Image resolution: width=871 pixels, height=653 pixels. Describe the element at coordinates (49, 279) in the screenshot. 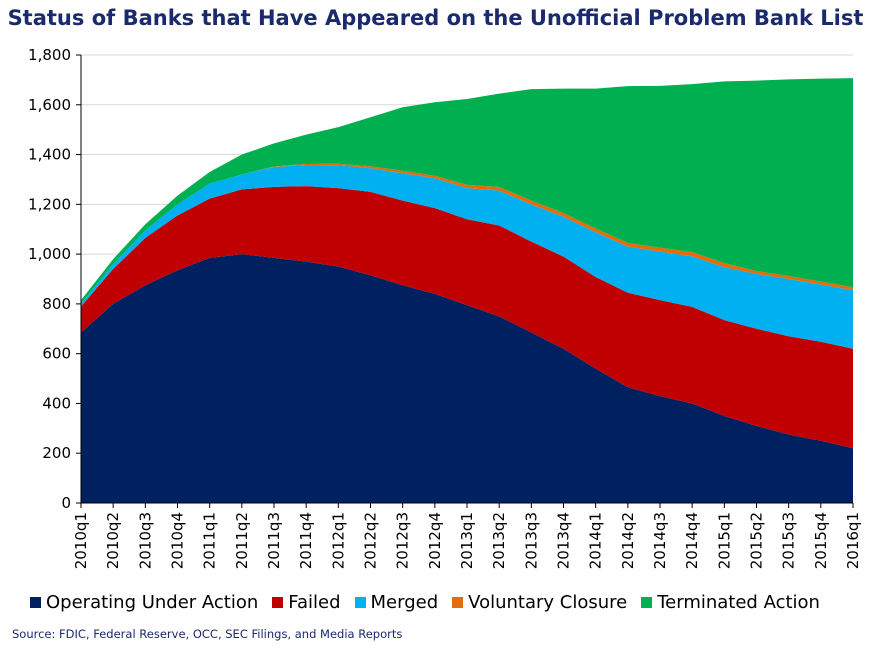

I see `y-axis-tick-labels: 0 200 400 600 800 1,000 1,200 1,400 1,600 1,800` at that location.